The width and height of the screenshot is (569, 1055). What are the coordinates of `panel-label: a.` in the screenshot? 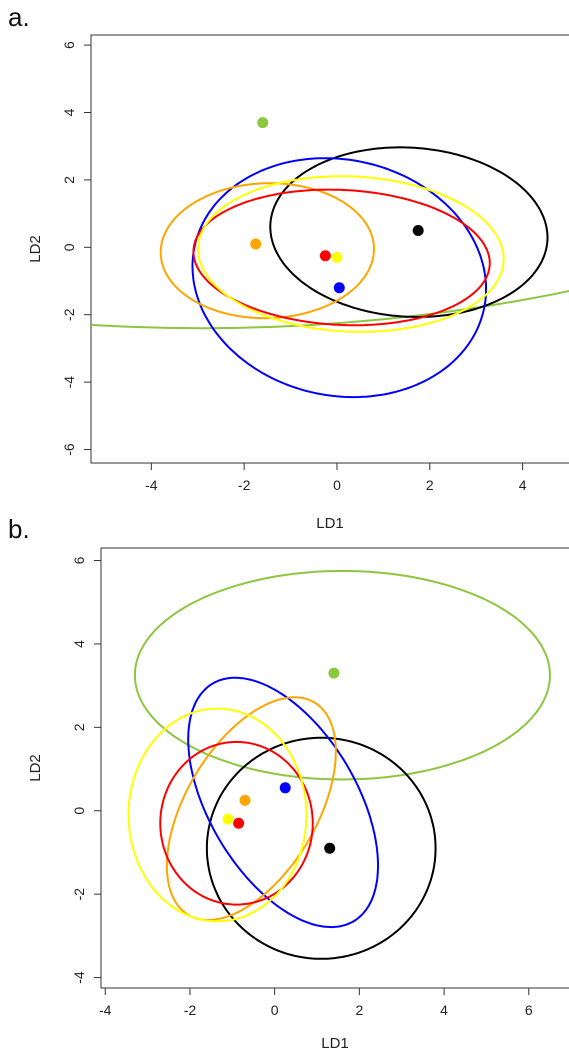 It's located at (19, 17).